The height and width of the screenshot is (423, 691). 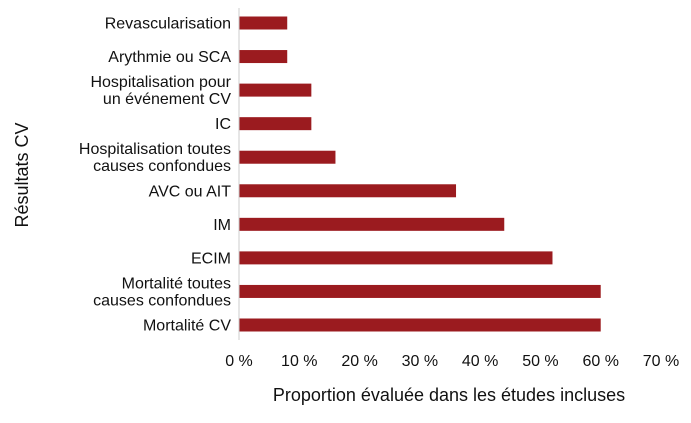 I want to click on x-tick-labels: 0 % 10 % 20 % 30 % 40 % 50 % 60 % 70 %, so click(x=452, y=361).